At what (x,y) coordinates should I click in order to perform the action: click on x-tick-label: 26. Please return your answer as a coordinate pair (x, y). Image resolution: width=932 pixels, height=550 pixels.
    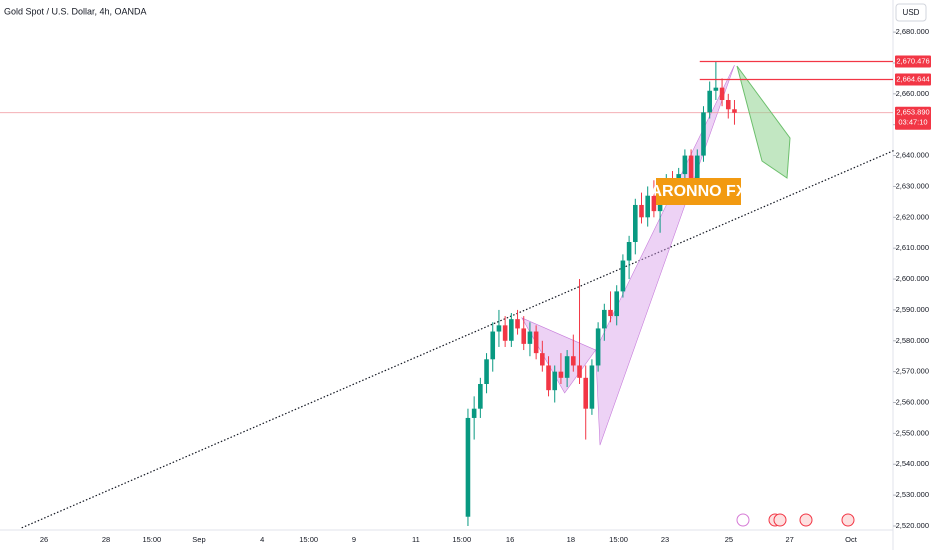
    Looking at the image, I should click on (44, 539).